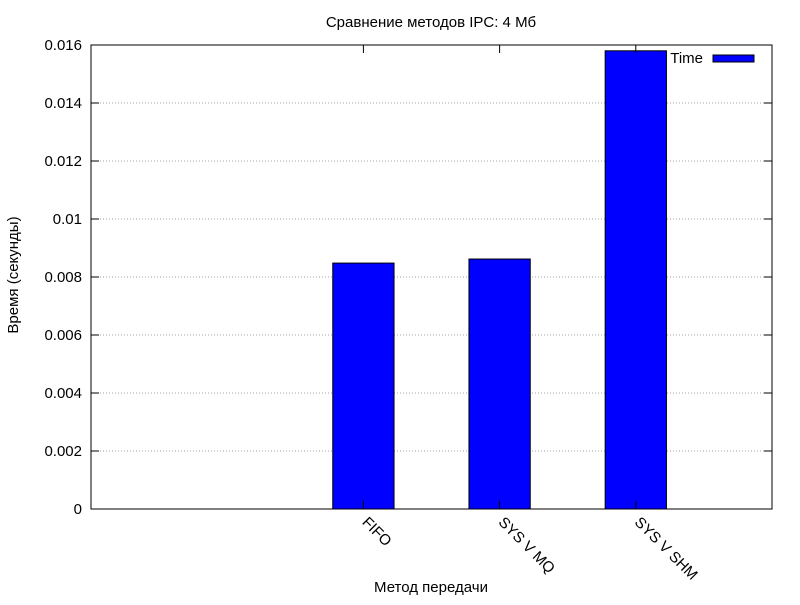  What do you see at coordinates (63, 393) in the screenshot?
I see `y-tick-label: 0.004` at bounding box center [63, 393].